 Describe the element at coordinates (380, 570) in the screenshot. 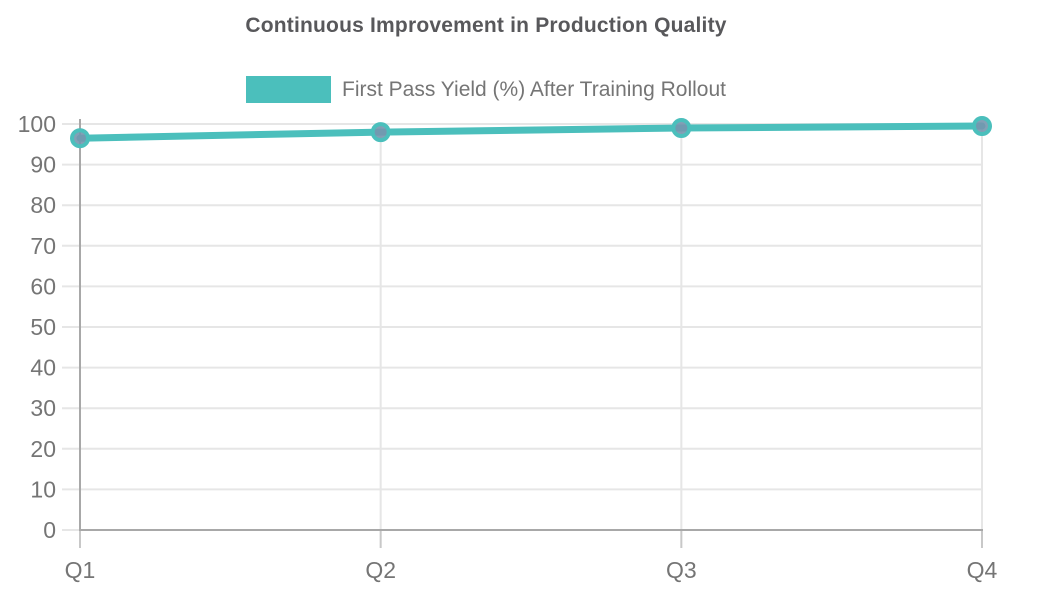

I see `x-axis-label: Q2` at that location.